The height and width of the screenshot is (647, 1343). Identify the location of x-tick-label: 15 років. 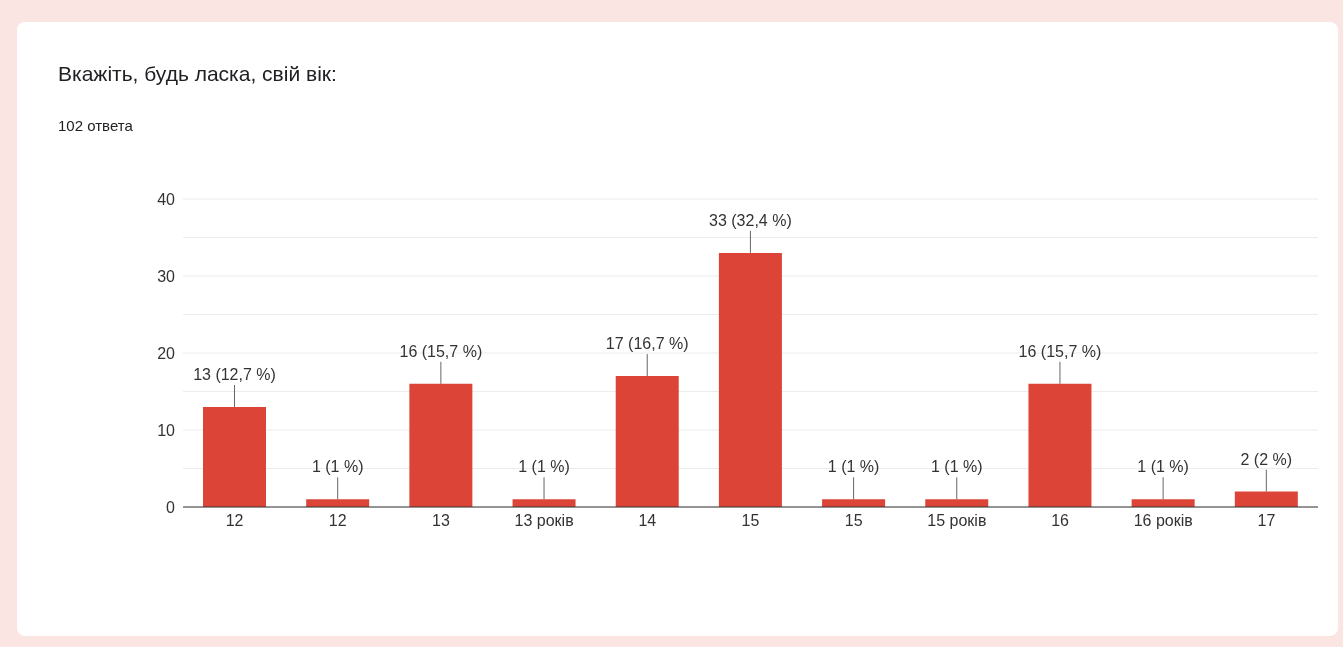
(957, 521).